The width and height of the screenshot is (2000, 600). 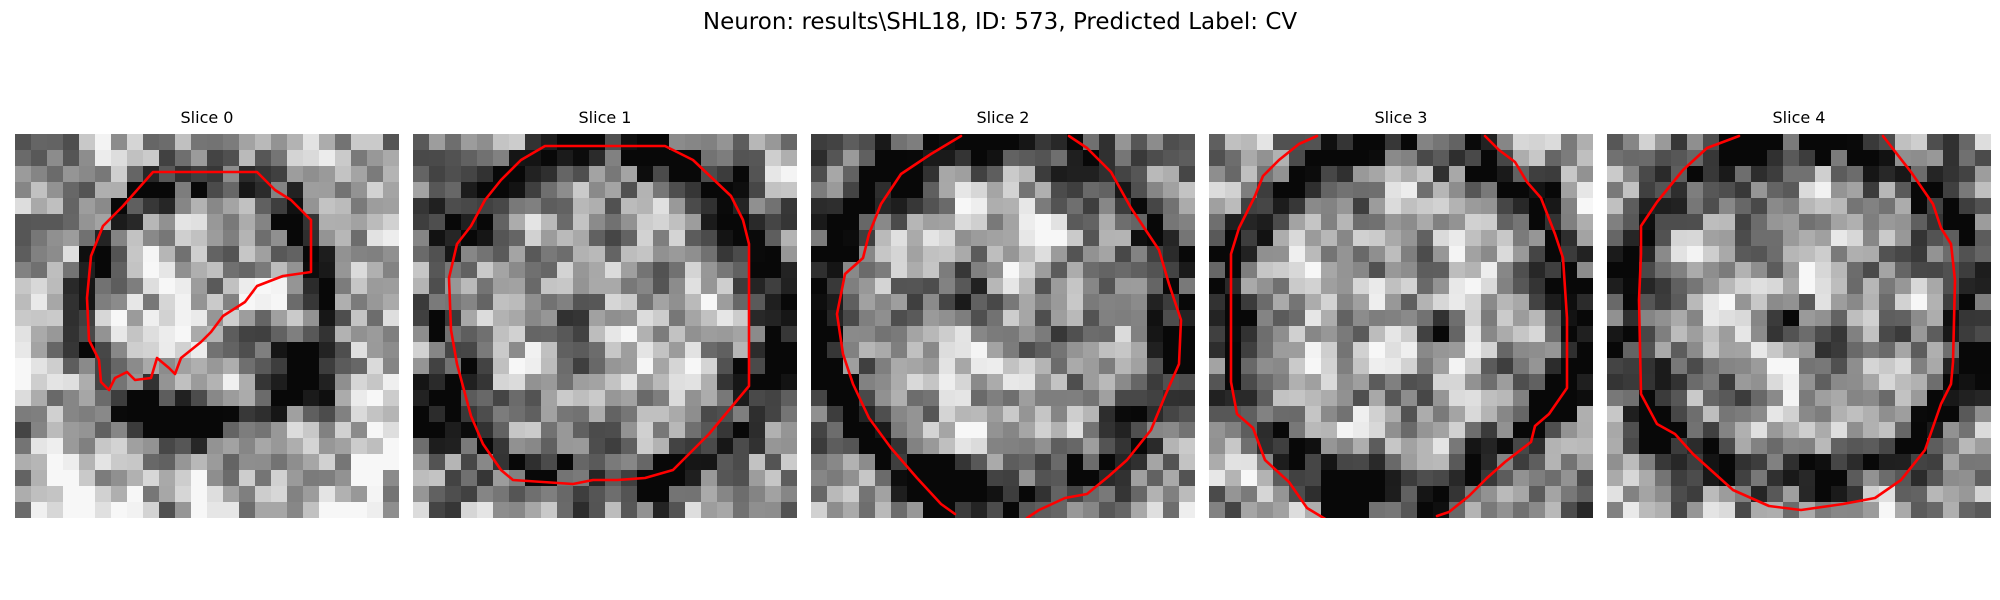 I want to click on slice-title: Slice 1, so click(x=605, y=117).